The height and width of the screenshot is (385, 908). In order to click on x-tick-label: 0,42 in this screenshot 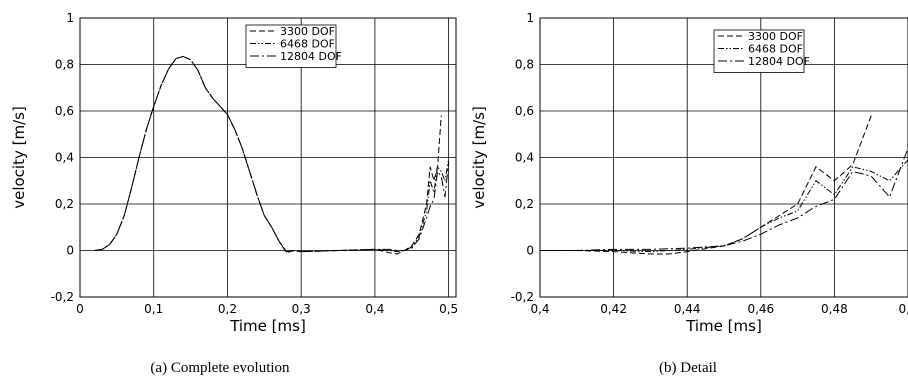, I will do `click(613, 309)`.